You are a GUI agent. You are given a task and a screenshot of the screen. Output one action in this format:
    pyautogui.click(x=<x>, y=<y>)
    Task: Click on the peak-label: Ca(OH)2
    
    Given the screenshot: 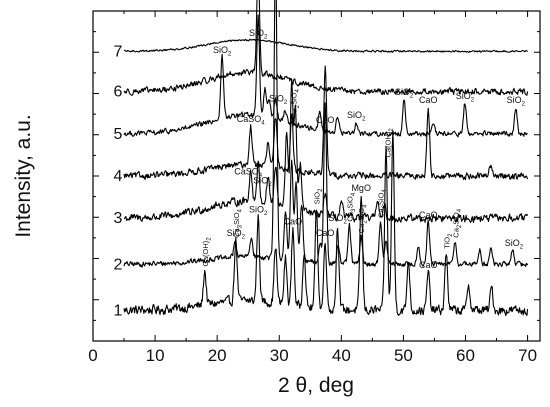 What is the action you would take?
    pyautogui.click(x=389, y=143)
    